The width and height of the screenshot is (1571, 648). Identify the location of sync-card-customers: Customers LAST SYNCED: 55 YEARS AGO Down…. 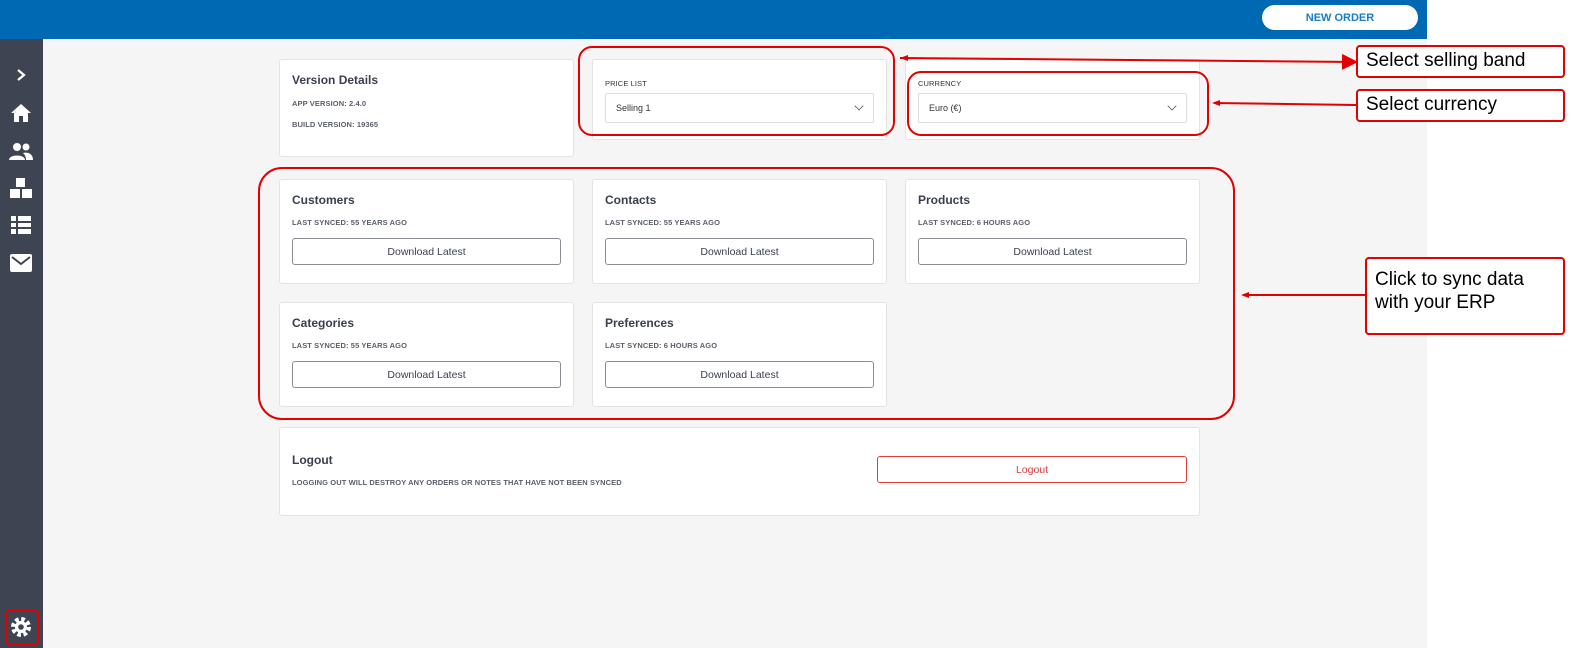
(426, 231).